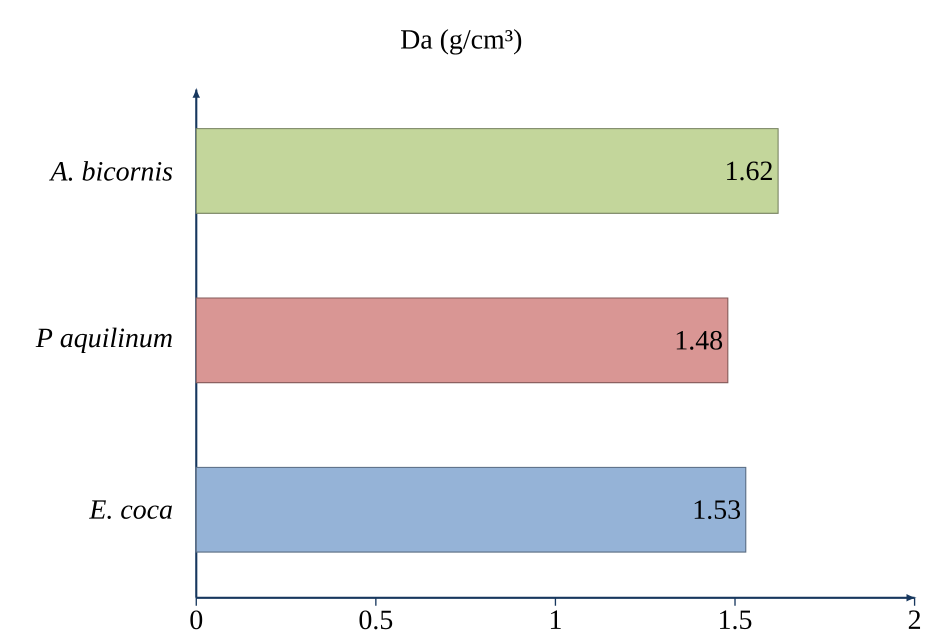 The image size is (926, 644). What do you see at coordinates (196, 620) in the screenshot?
I see `x-tick-label: 0` at bounding box center [196, 620].